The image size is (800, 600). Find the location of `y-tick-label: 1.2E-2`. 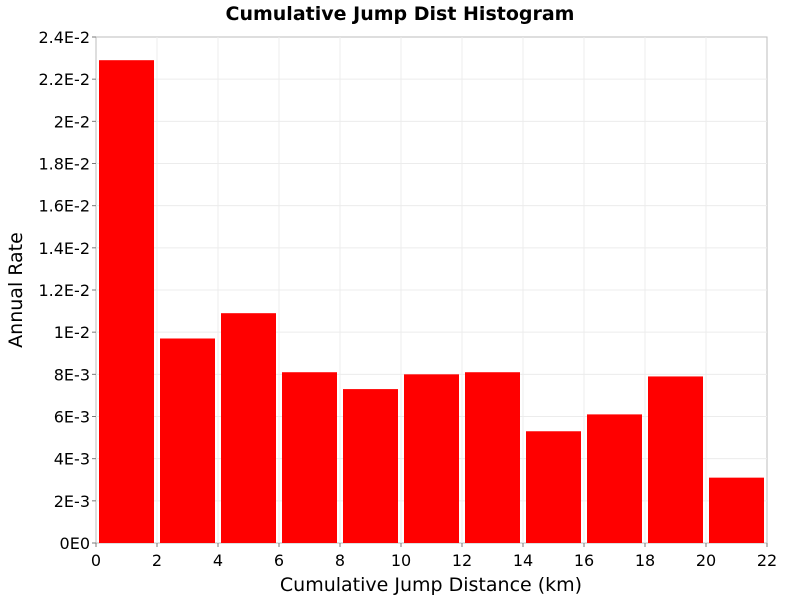

y-tick-label: 1.2E-2 is located at coordinates (64, 290).